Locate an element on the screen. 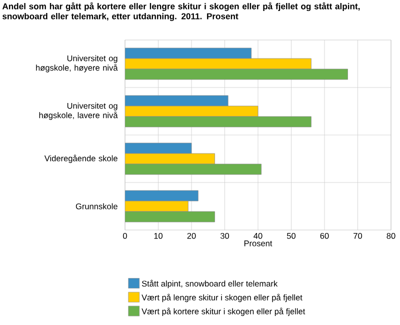 This screenshot has width=400, height=325. x-tick-label: 0 is located at coordinates (125, 235).